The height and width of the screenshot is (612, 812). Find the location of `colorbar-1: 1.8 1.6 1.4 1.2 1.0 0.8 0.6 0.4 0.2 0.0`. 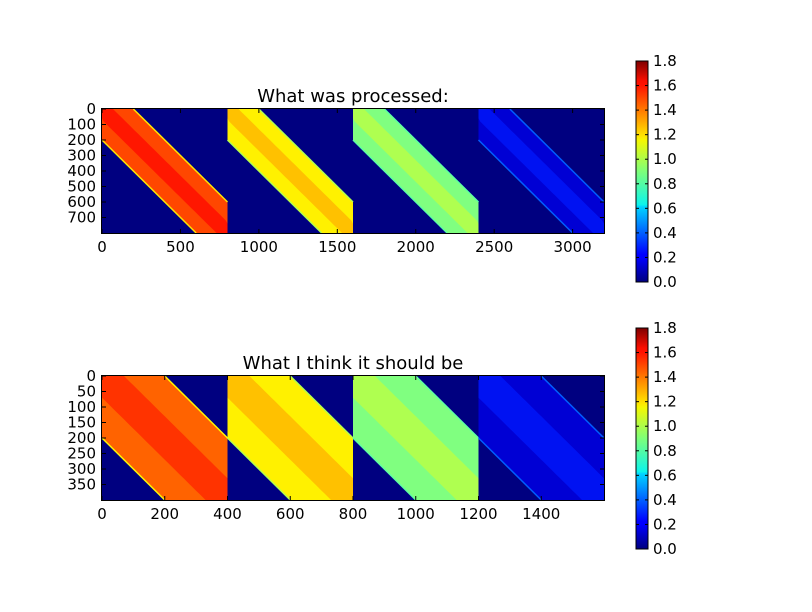

colorbar-1: 1.8 1.6 1.4 1.2 1.0 0.8 0.6 0.4 0.2 0.0 is located at coordinates (656, 171).